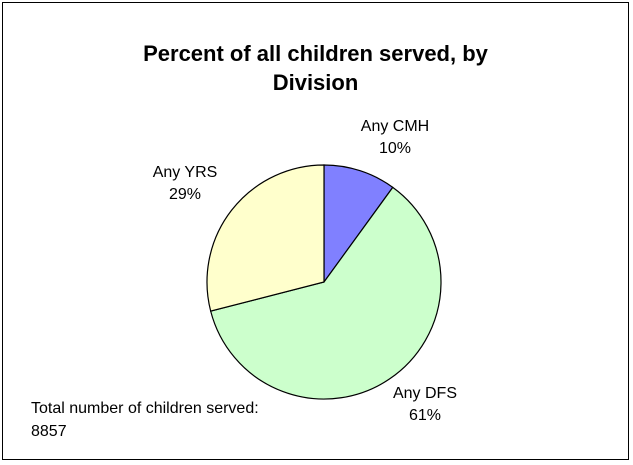  I want to click on slice-value-any-yrs: 29%, so click(185, 194).